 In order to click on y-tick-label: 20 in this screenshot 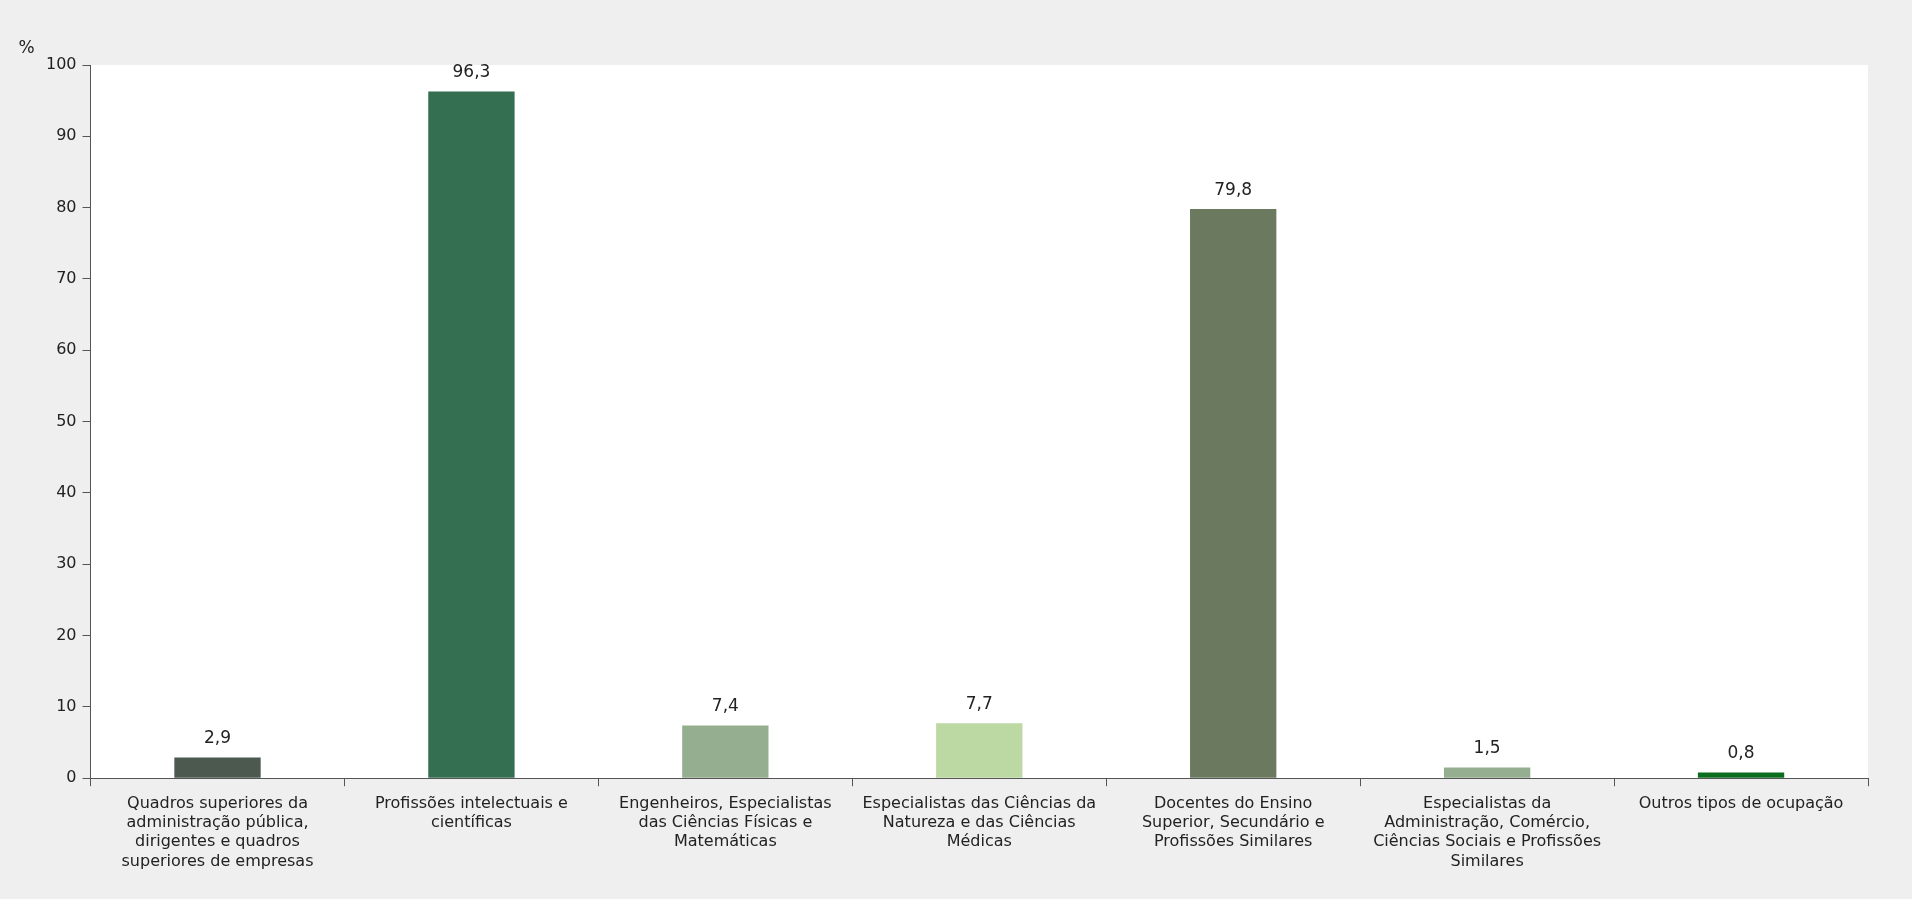, I will do `click(66, 634)`.